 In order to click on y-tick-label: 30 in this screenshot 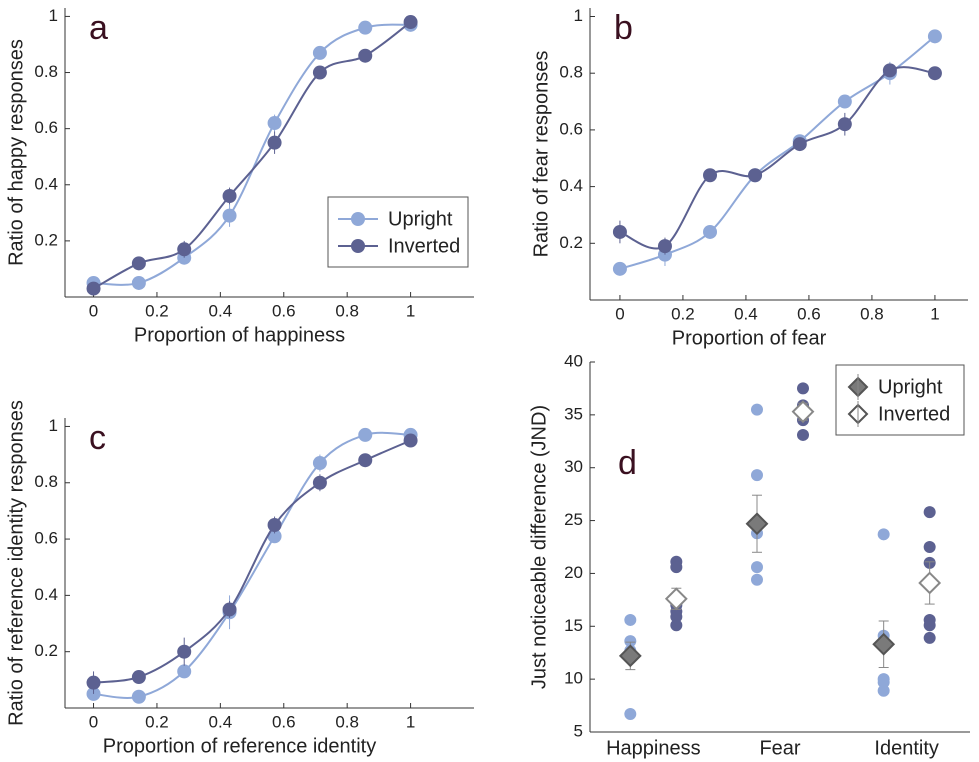, I will do `click(573, 466)`.